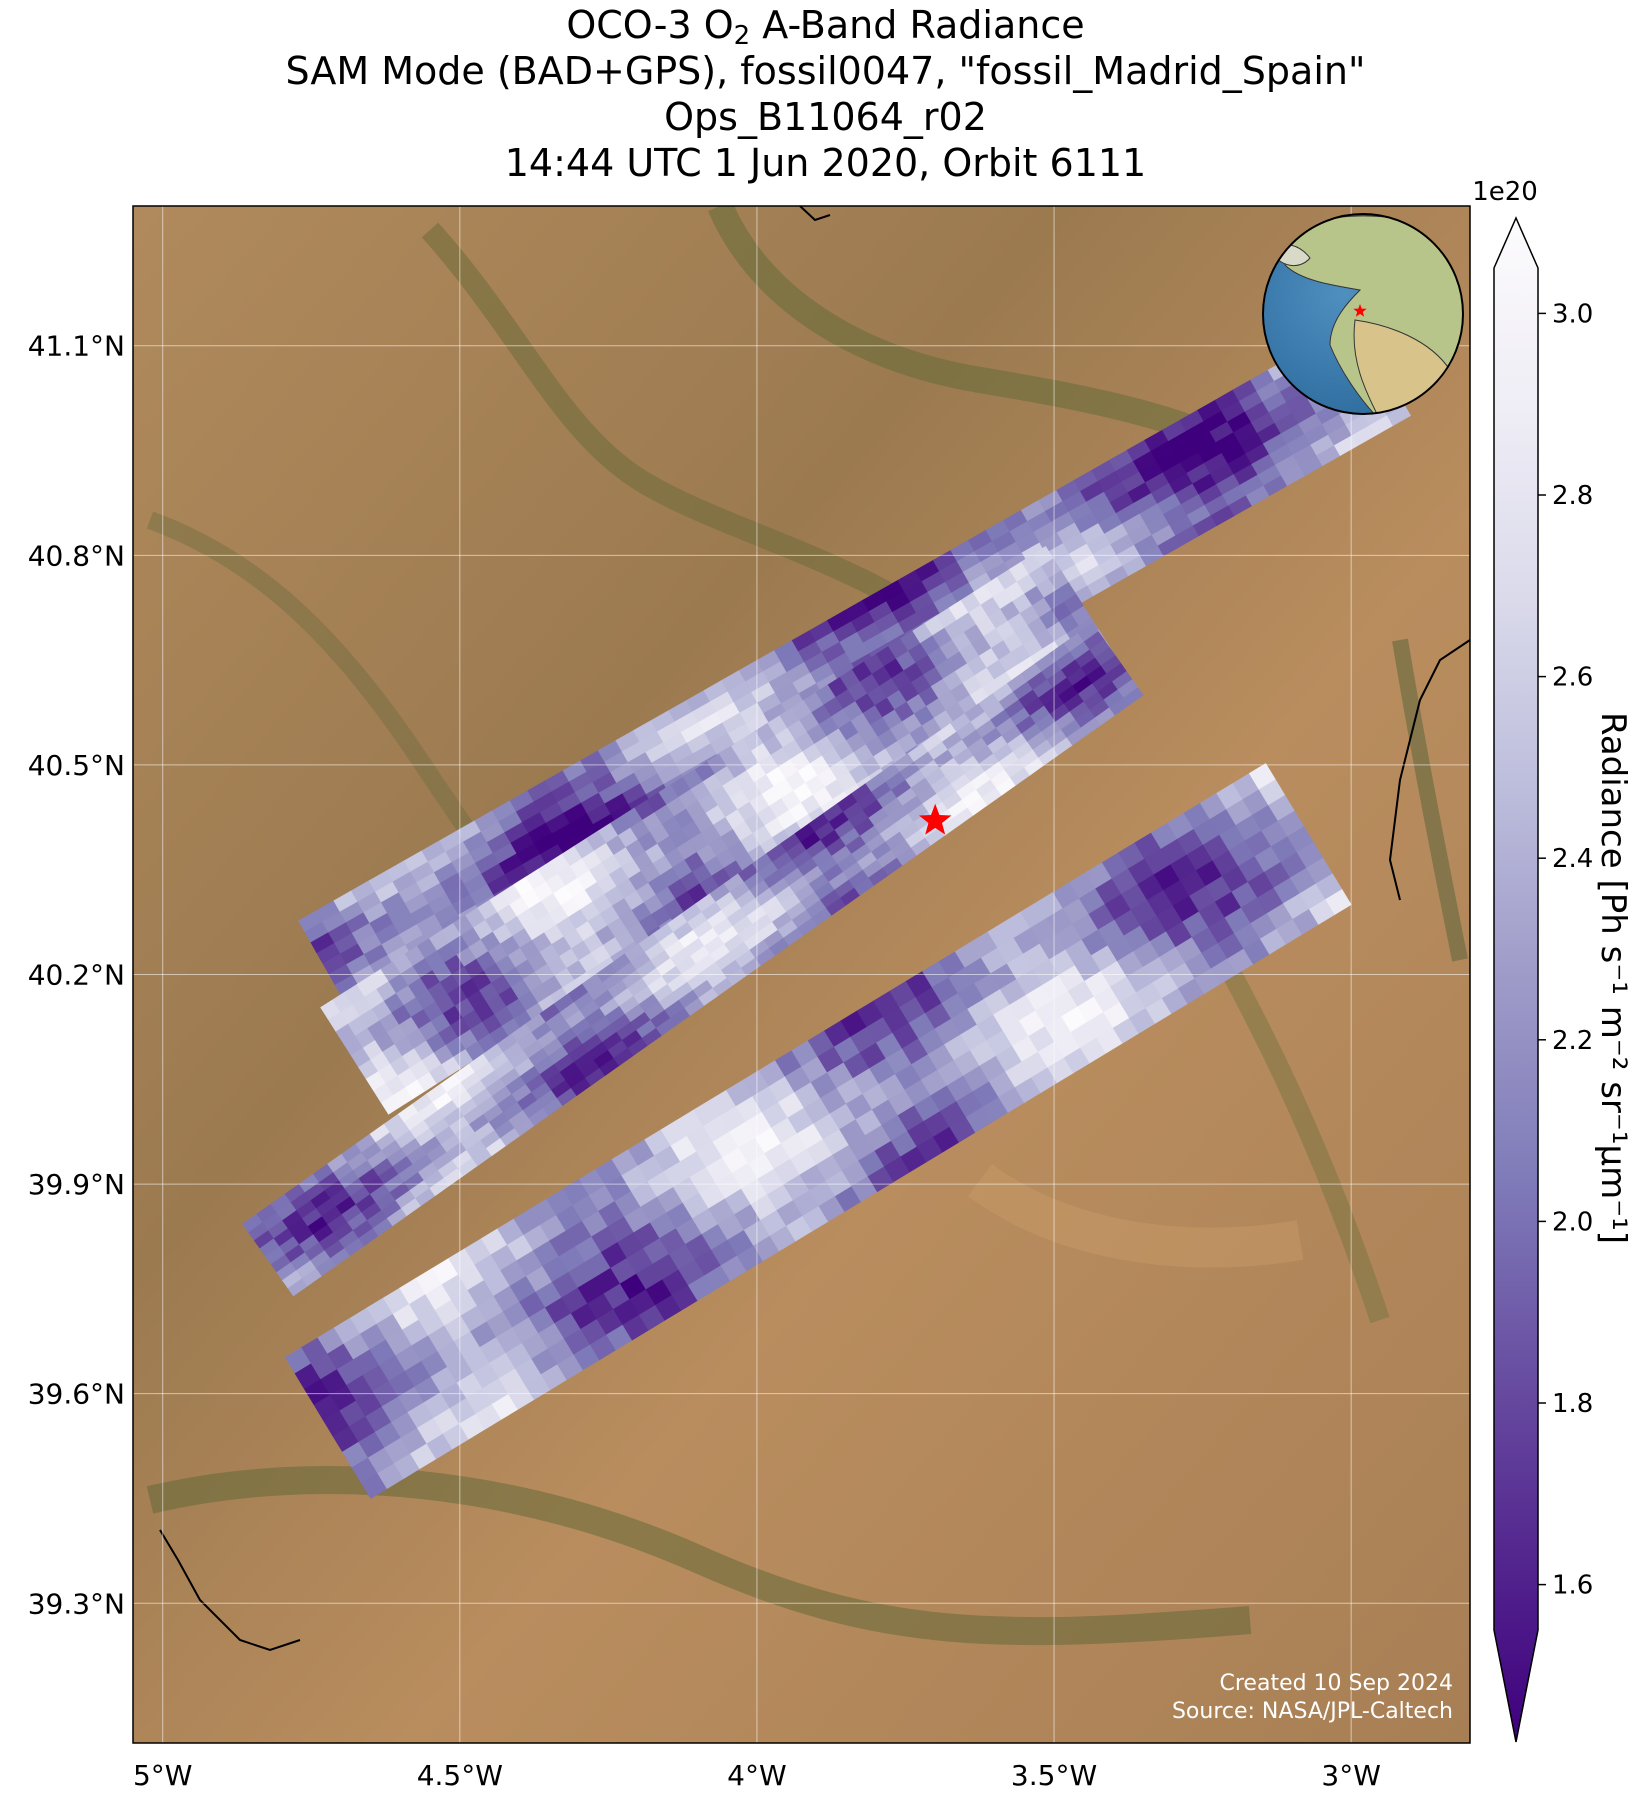  I want to click on colorbar-tick-label: 2.6, so click(1572, 678).